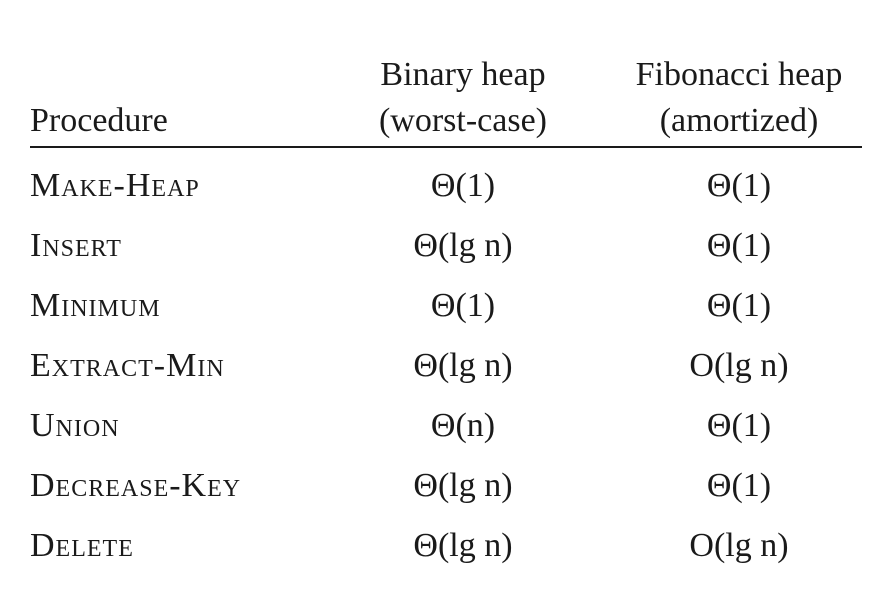 The image size is (890, 598). What do you see at coordinates (463, 425) in the screenshot?
I see `binary-heap-cell: Θ(n)` at bounding box center [463, 425].